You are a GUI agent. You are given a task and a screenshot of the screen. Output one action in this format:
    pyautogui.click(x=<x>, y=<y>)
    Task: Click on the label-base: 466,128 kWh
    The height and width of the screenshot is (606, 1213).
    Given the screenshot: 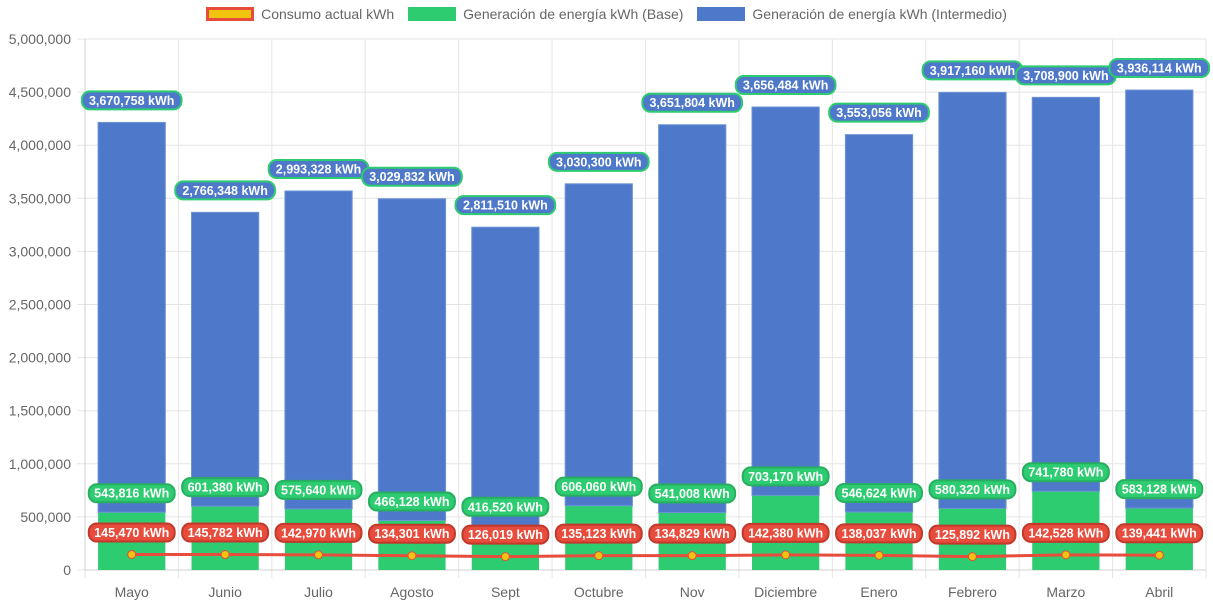 What is the action you would take?
    pyautogui.click(x=411, y=502)
    